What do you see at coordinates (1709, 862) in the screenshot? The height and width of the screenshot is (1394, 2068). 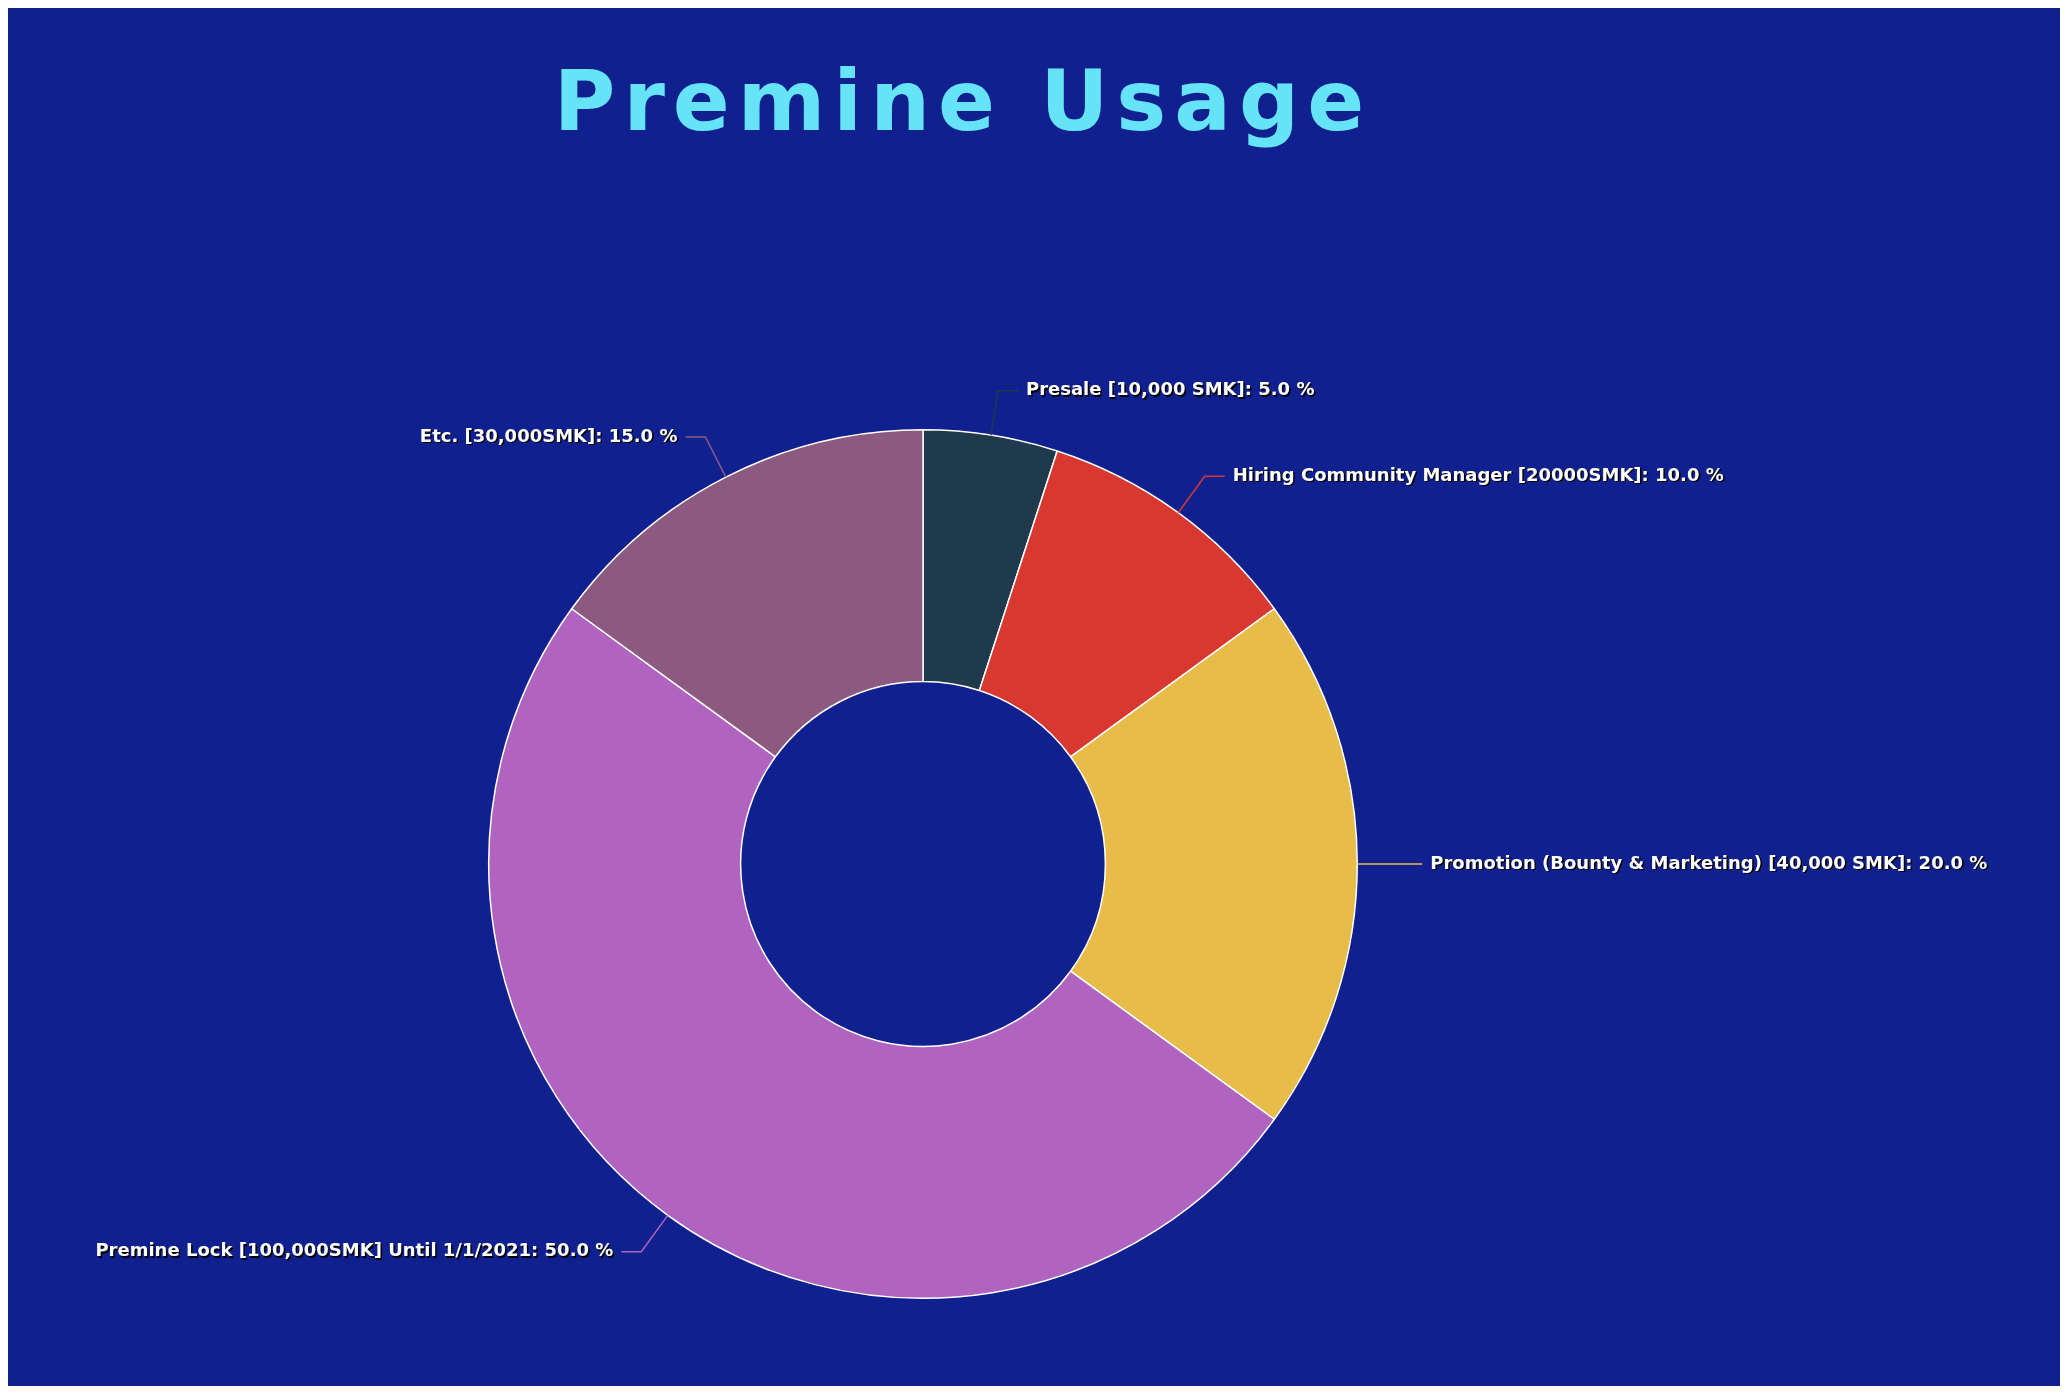 I see `slice-label: Promotion (Bounty & Marketing) [40,000 SMK]: 20.0 %` at bounding box center [1709, 862].